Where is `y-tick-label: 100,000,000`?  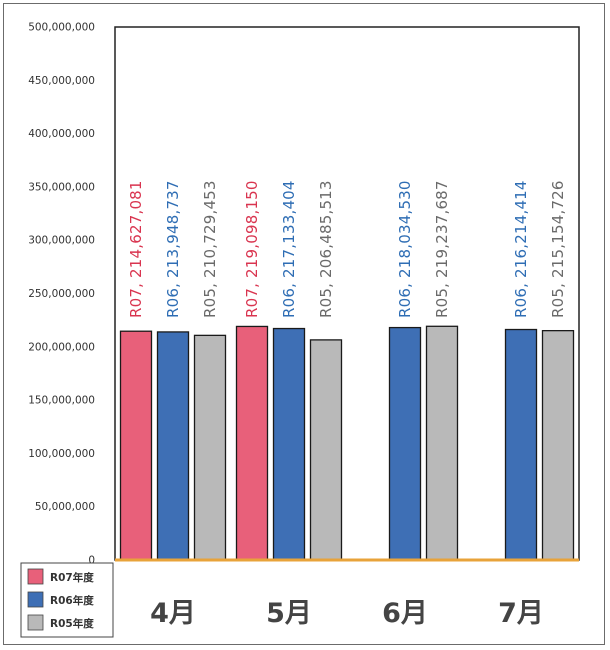 y-tick-label: 100,000,000 is located at coordinates (61, 454).